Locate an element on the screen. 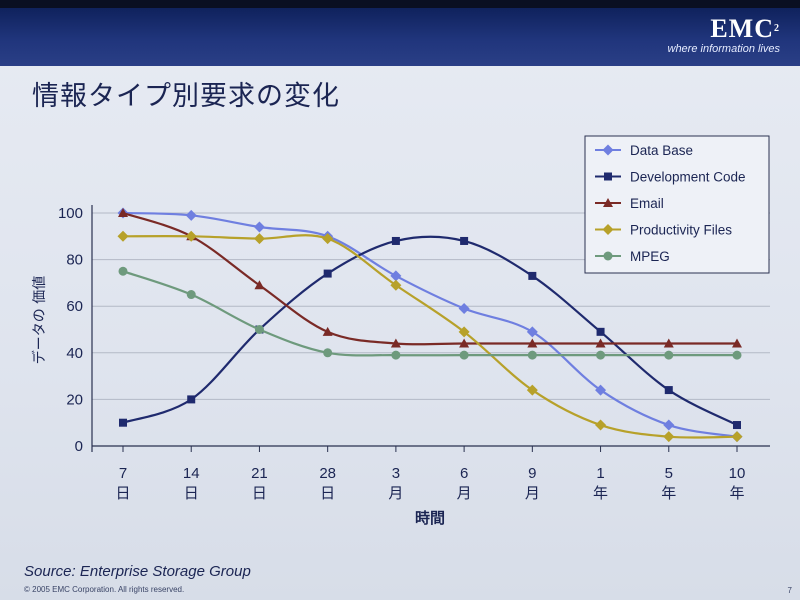 Image resolution: width=800 pixels, height=600 pixels. legend-label: Data Base is located at coordinates (661, 150).